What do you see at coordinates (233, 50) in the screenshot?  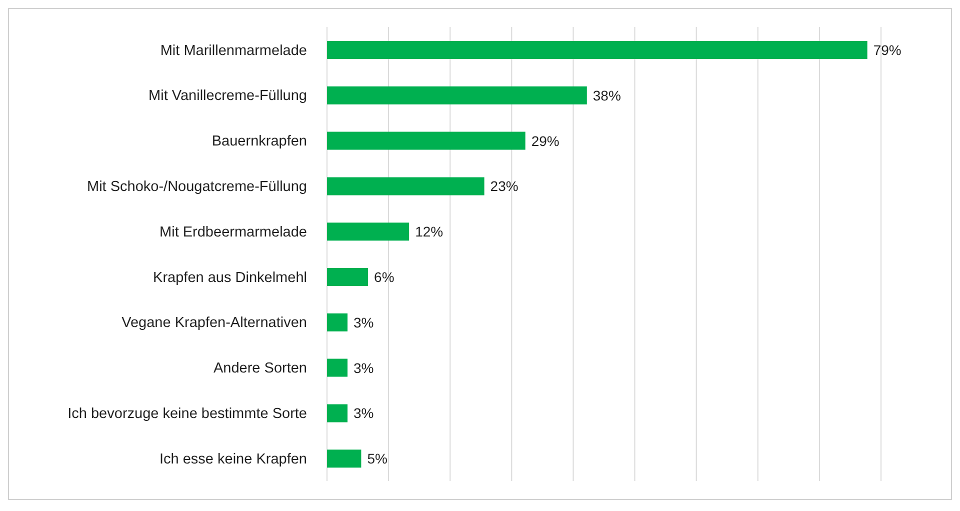 I see `y-tick-label: Mit Marillenmarmelade` at bounding box center [233, 50].